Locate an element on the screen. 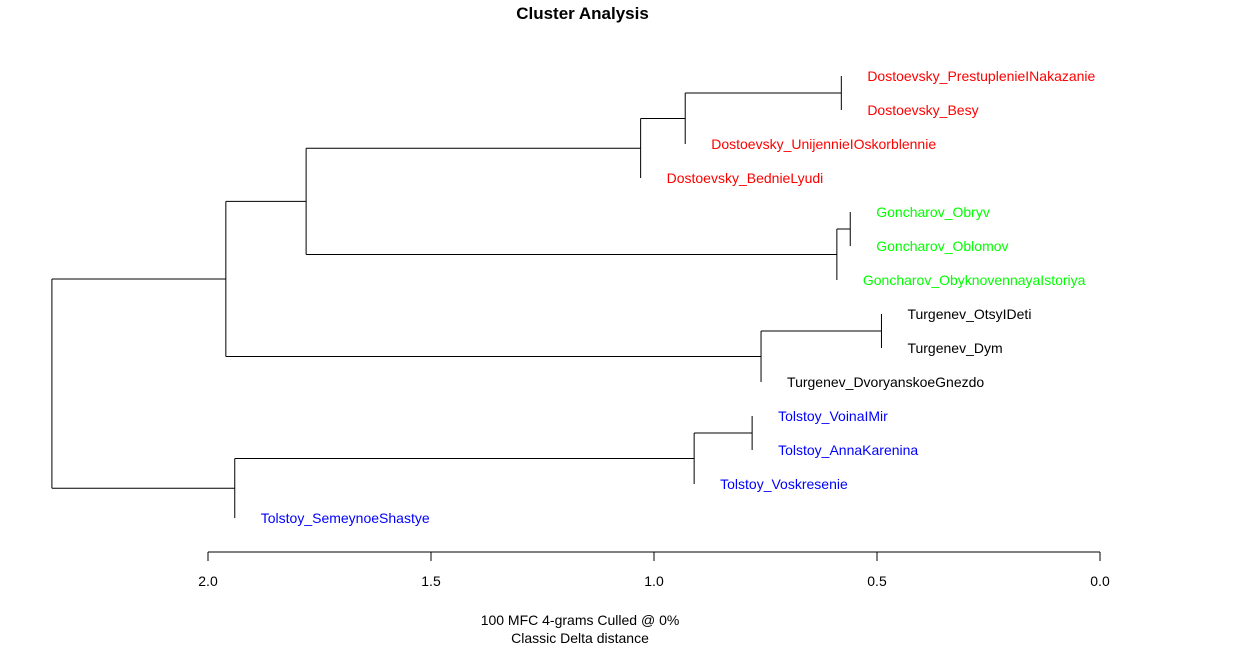 Image resolution: width=1236 pixels, height=650 pixels. leaf-label: Dostoevsky_BednieLyudi is located at coordinates (745, 178).